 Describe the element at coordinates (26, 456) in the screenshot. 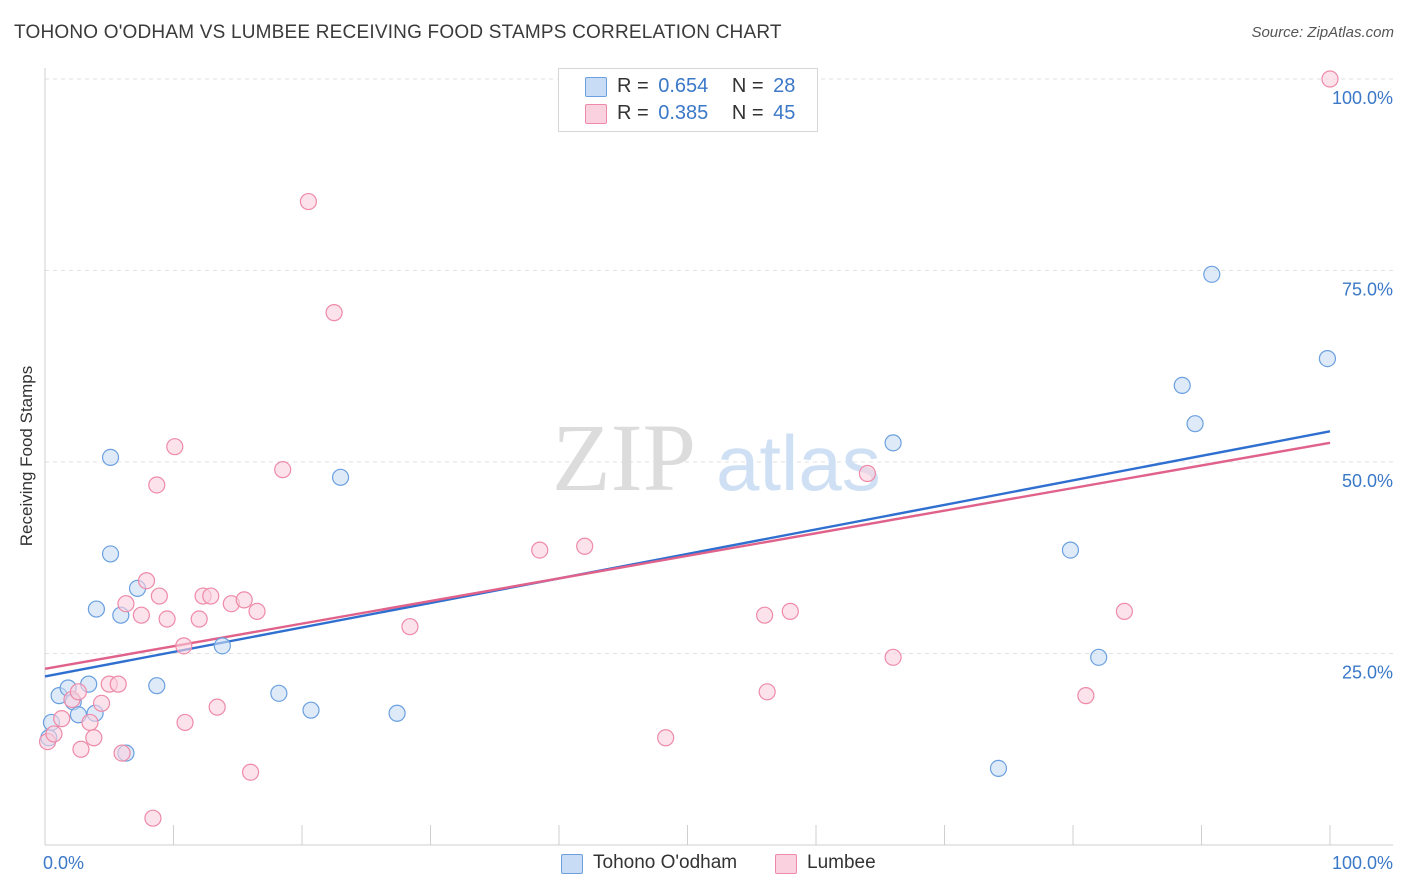

I see `y-axis-label: Receiving Food Stamps` at that location.